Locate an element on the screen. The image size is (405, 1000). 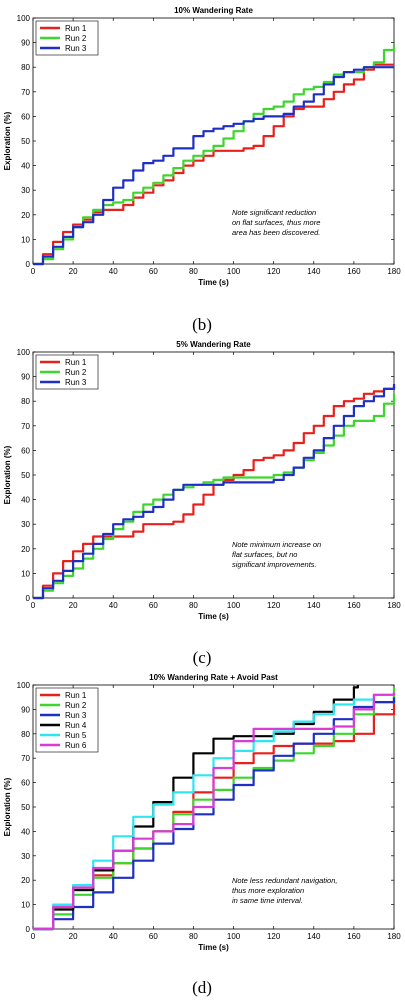
chart-title: 5% Wandering Rate is located at coordinates (213, 344).